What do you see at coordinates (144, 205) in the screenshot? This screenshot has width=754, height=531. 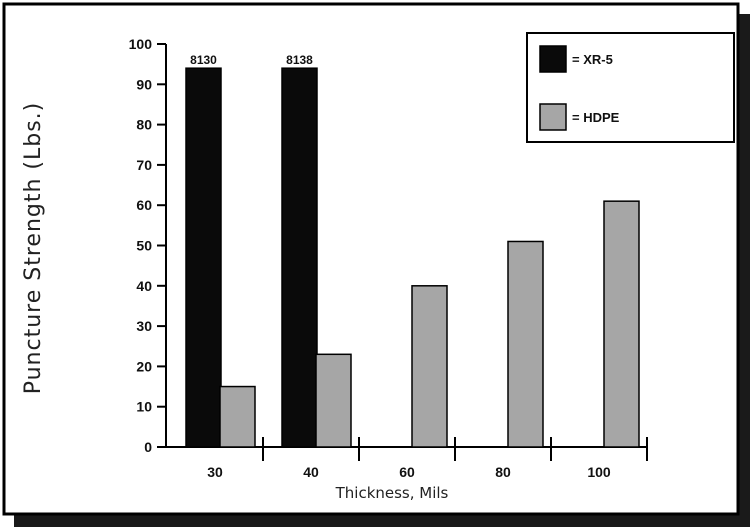 I see `y-tick-label-60: 60` at bounding box center [144, 205].